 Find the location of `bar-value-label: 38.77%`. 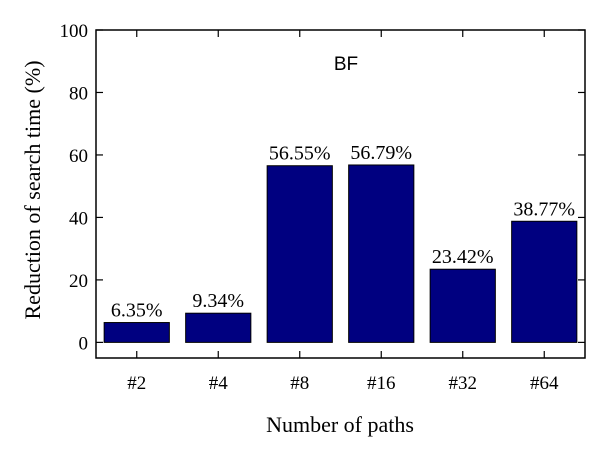

bar-value-label: 38.77% is located at coordinates (544, 209).